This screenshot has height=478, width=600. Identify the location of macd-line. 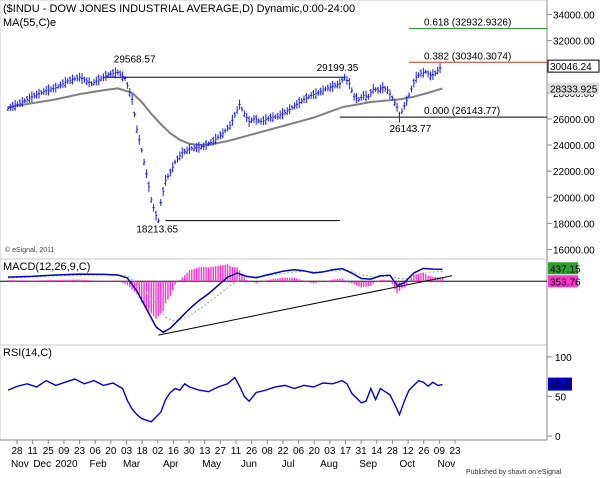
(225, 300).